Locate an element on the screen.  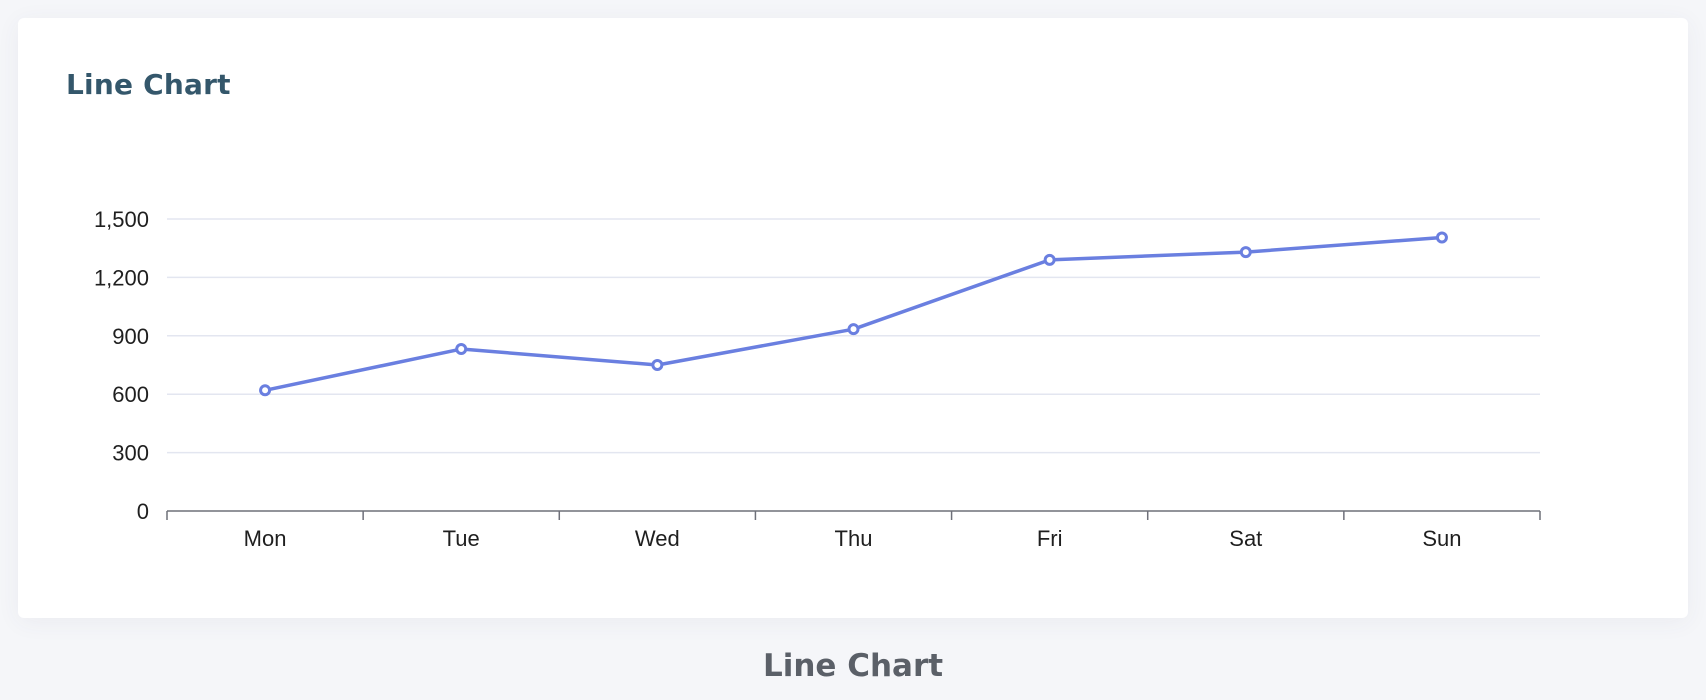
y-tick-label: 0 is located at coordinates (143, 511).